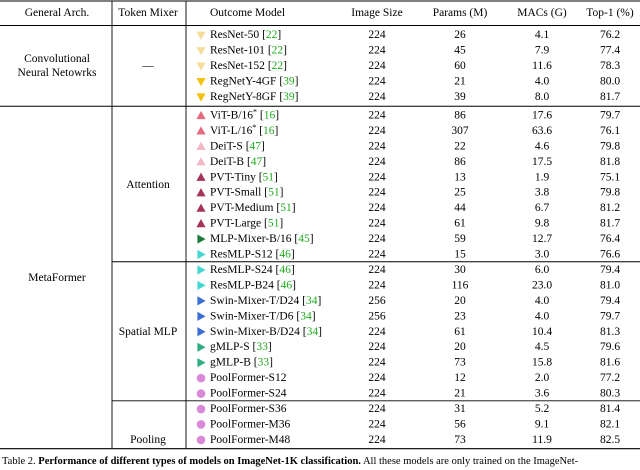 The height and width of the screenshot is (470, 640). Describe the element at coordinates (542, 177) in the screenshot. I see `cell-macs: 1.9` at that location.